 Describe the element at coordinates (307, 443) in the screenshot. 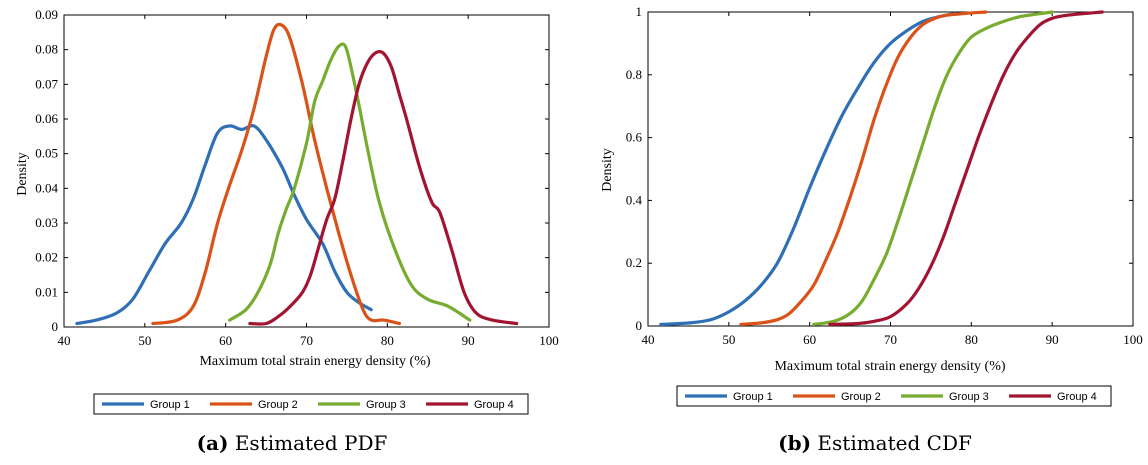

I see `pdf-caption-text: Estimated PDF` at that location.